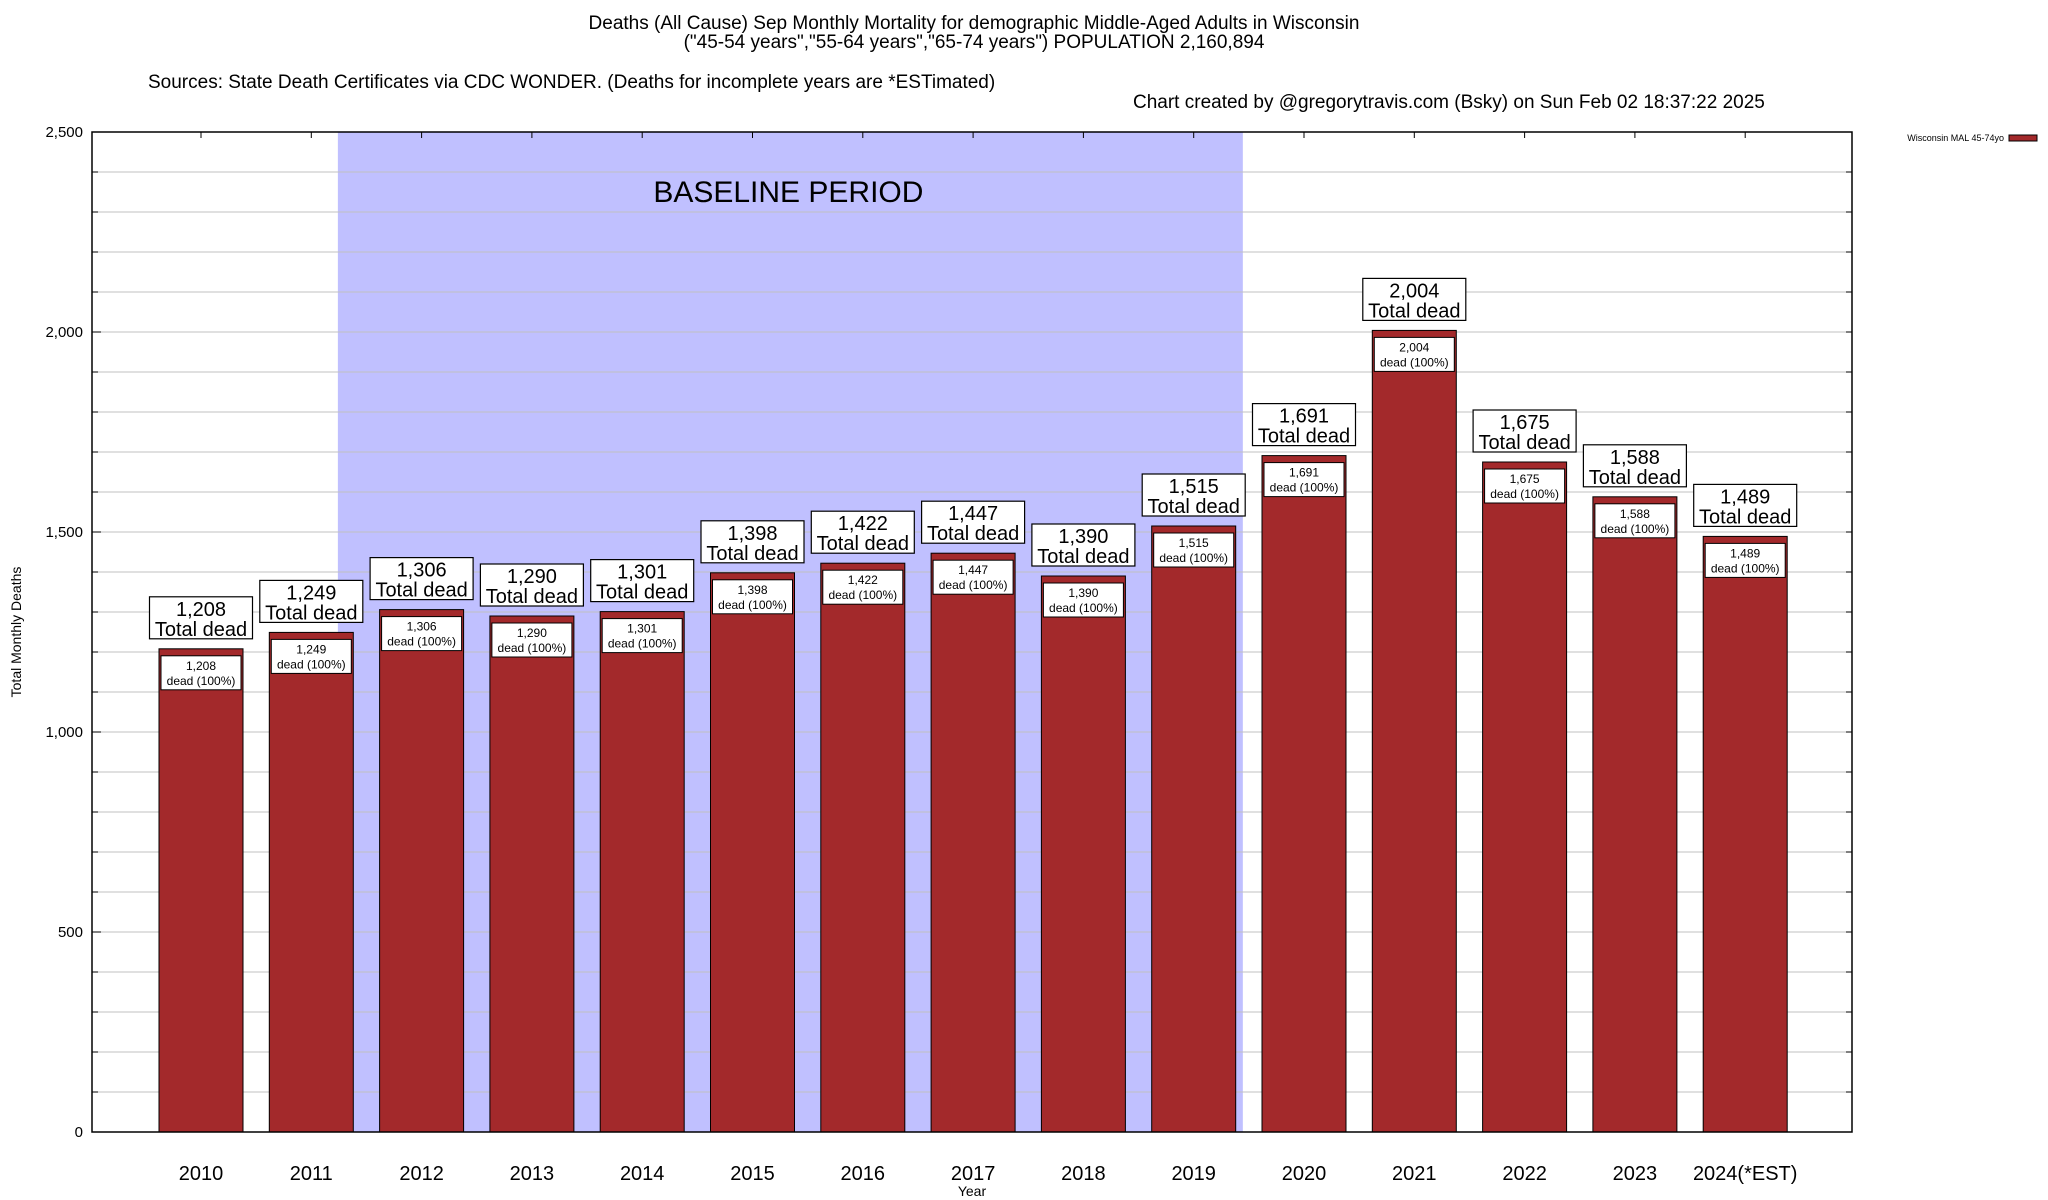 The image size is (2048, 1200). I want to click on bar-2013, so click(532, 874).